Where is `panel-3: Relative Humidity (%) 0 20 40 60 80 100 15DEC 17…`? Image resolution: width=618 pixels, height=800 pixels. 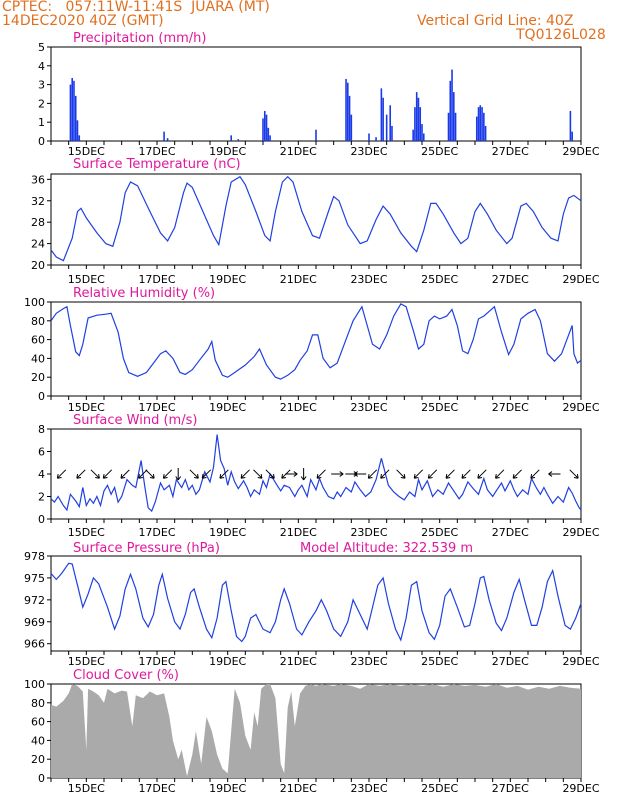 panel-3: Relative Humidity (%) 0 20 40 60 80 100 15DEC 17… is located at coordinates (312, 350).